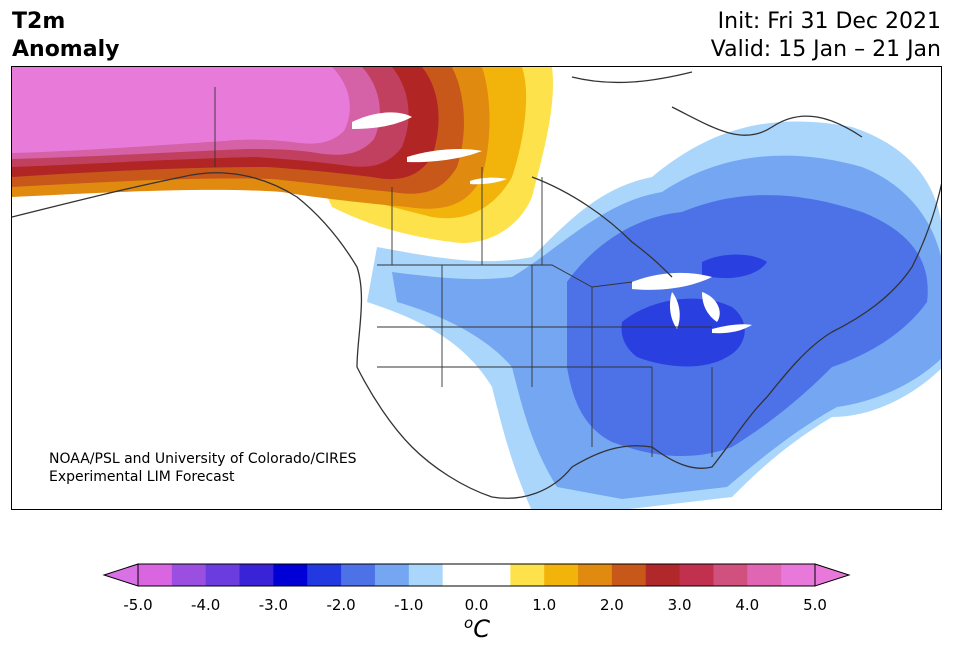  I want to click on colorbar, so click(476, 575).